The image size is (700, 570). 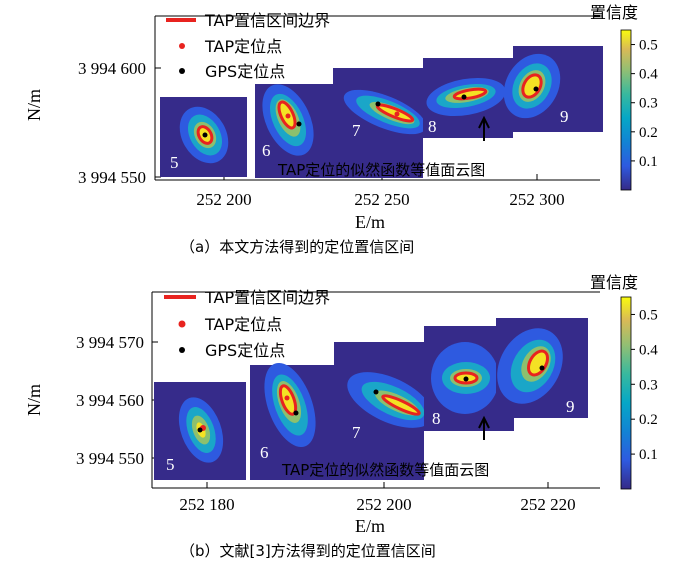 What do you see at coordinates (370, 526) in the screenshot?
I see `x-axis-label-b: E/m` at bounding box center [370, 526].